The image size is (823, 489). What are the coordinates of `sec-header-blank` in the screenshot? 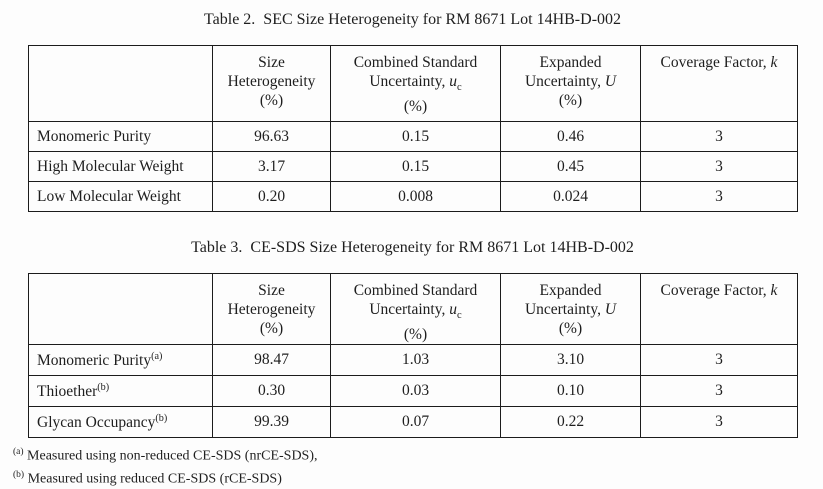 It's located at (120, 83).